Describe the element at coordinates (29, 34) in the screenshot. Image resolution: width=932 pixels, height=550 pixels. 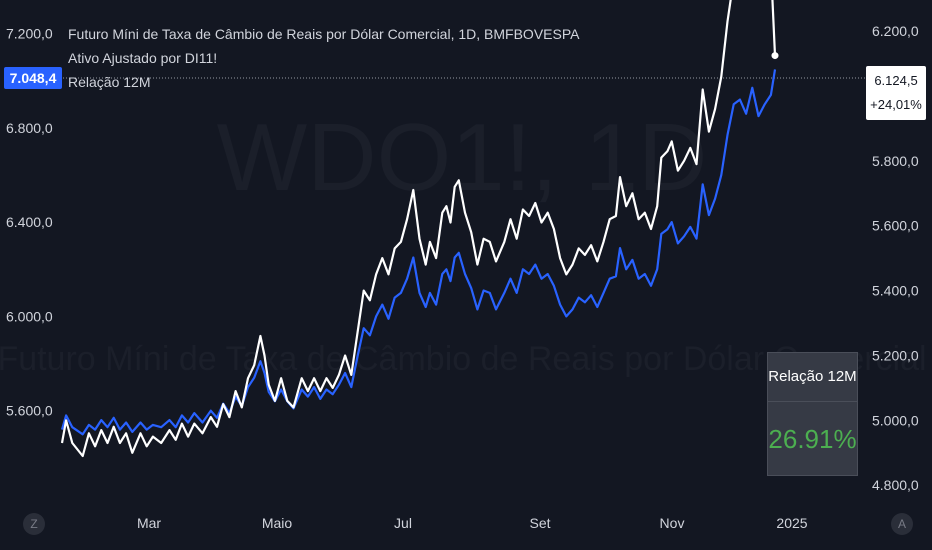
I see `left-axis-tick-label: 7.200,0` at that location.